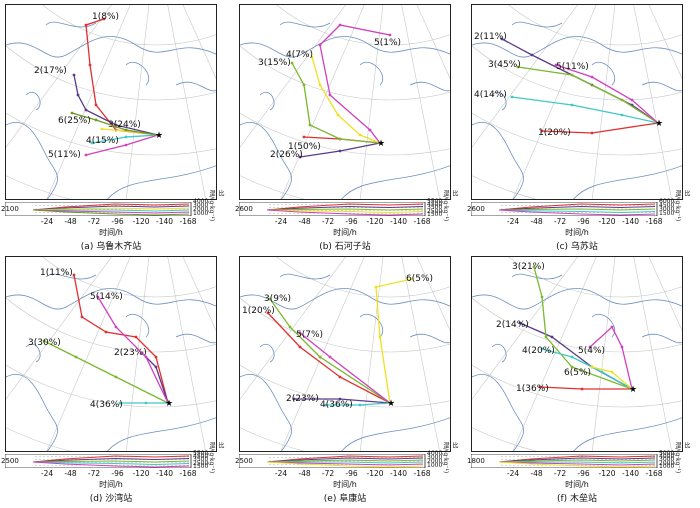 This screenshot has height=508, width=700. What do you see at coordinates (244, 209) in the screenshot?
I see `start-height-label: 2600` at bounding box center [244, 209].